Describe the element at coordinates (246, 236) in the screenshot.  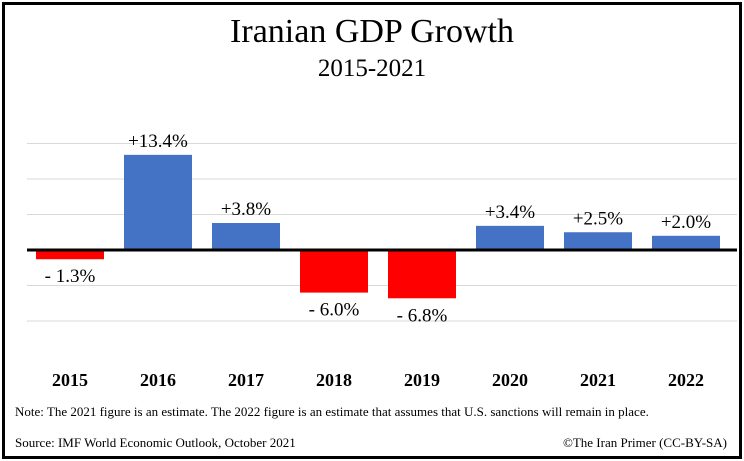
I see `bar-2017` at that location.